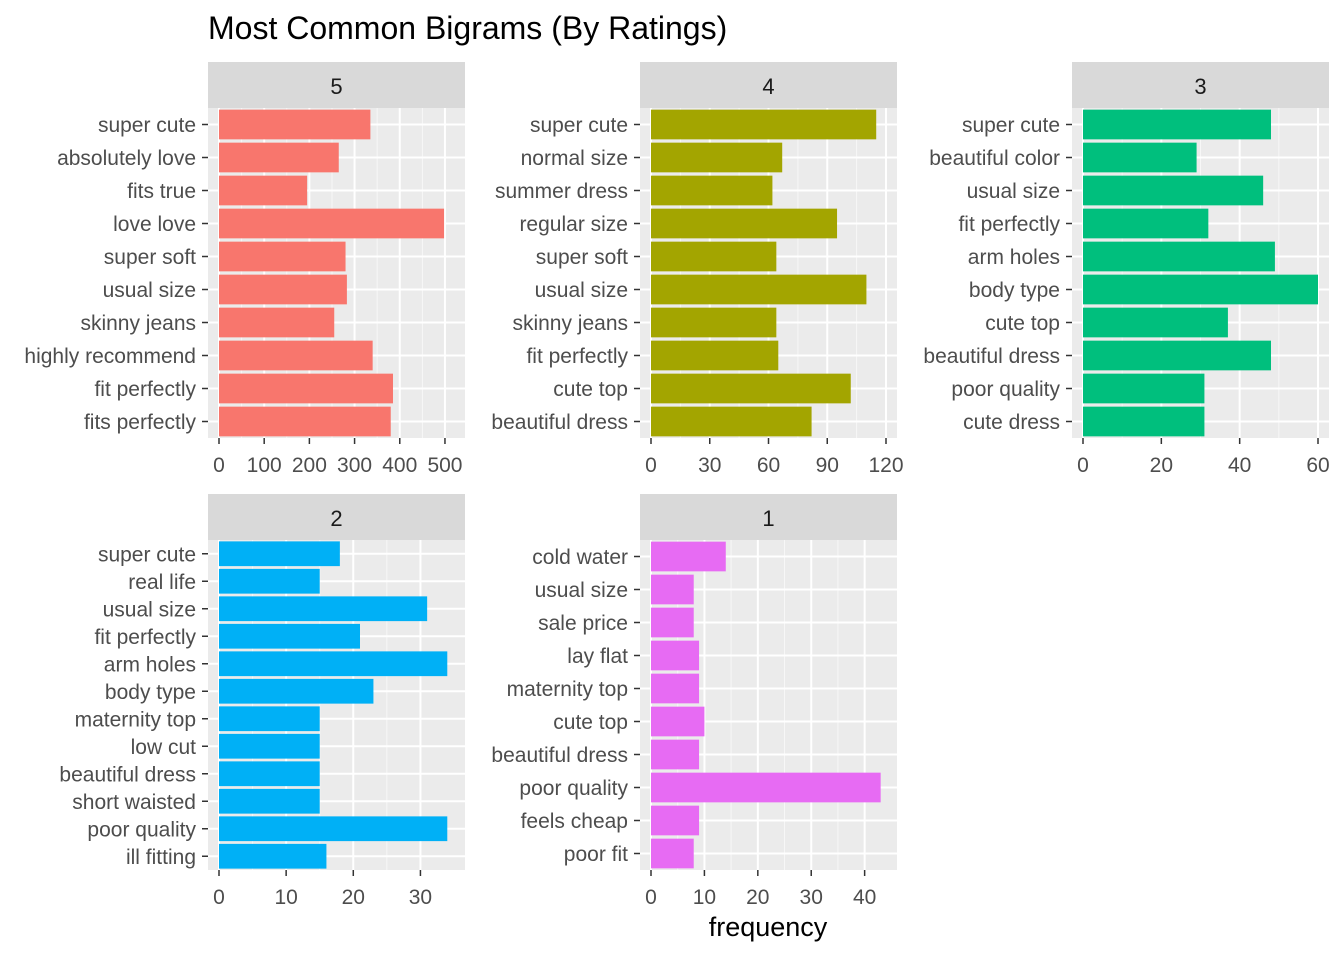 The image size is (1344, 960). What do you see at coordinates (309, 465) in the screenshot?
I see `x-tick-label: 200` at bounding box center [309, 465].